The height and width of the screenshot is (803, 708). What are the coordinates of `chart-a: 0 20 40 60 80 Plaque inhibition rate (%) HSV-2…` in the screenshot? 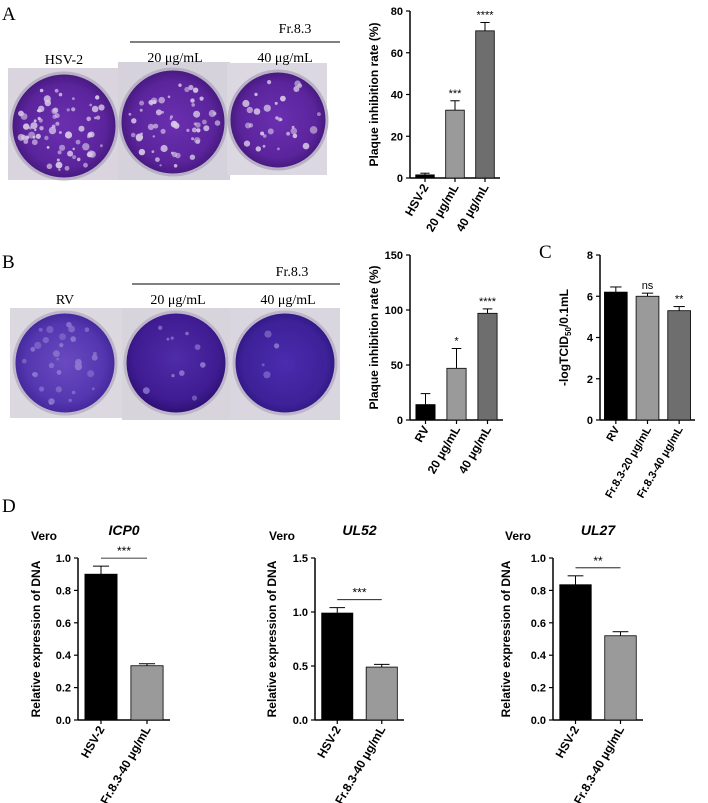 It's located at (433, 120).